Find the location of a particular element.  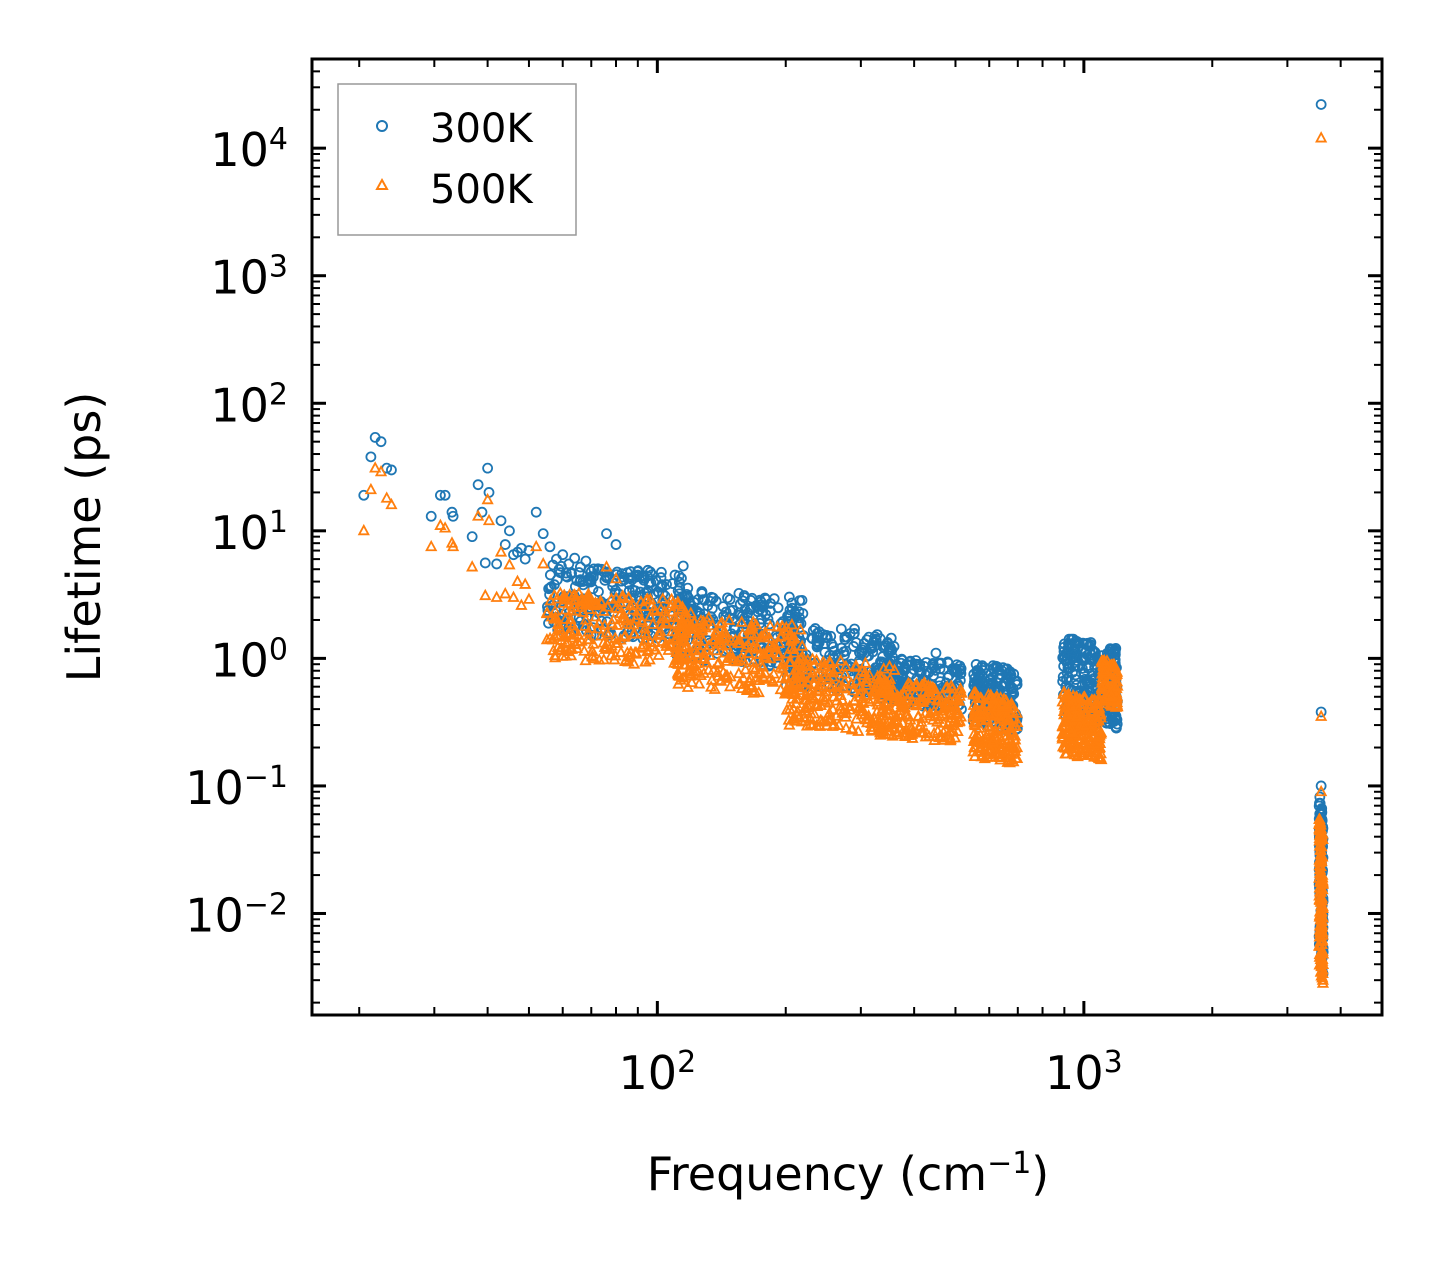

y-tick-label: 10⁻¹ is located at coordinates (236, 787).